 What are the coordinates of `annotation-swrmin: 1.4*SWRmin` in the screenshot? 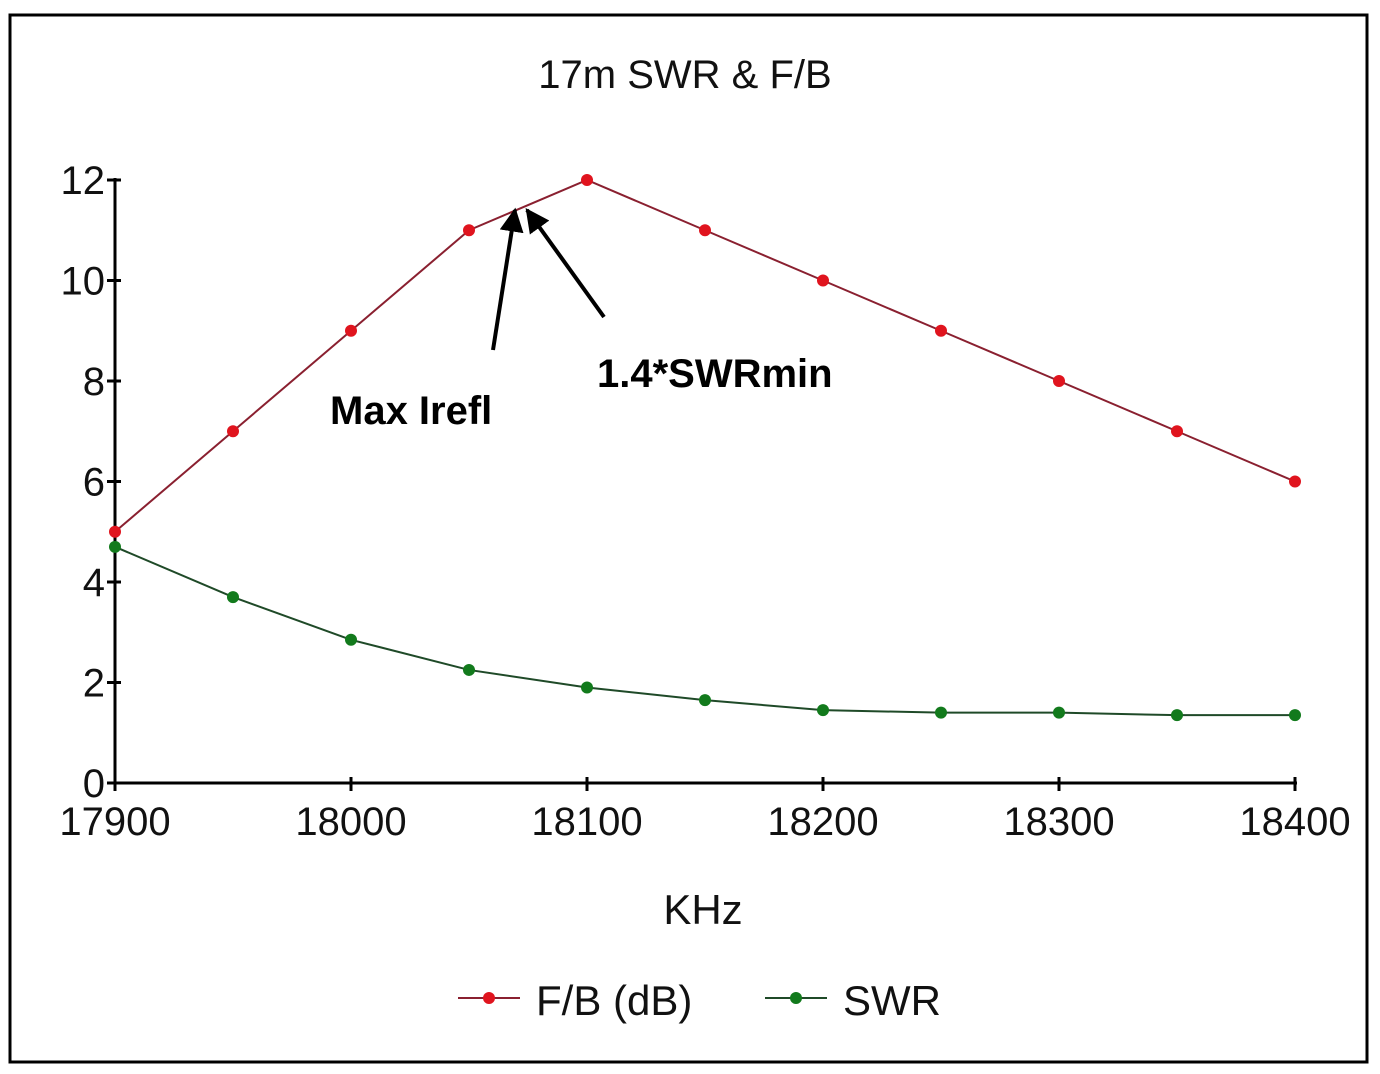 It's located at (715, 374).